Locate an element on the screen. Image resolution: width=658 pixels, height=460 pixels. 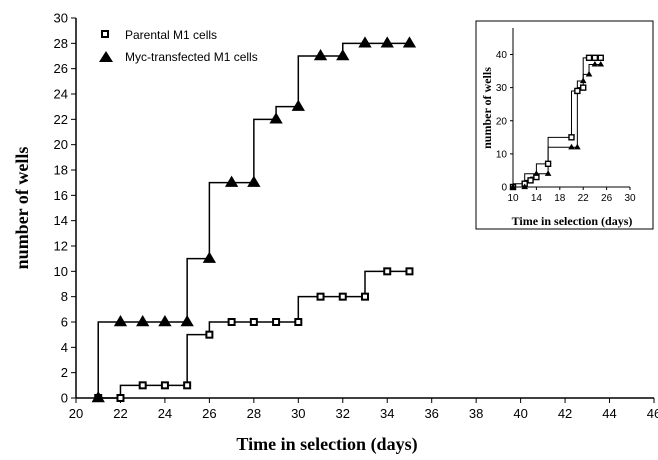
main-x-tick-label: 32 is located at coordinates (343, 413).